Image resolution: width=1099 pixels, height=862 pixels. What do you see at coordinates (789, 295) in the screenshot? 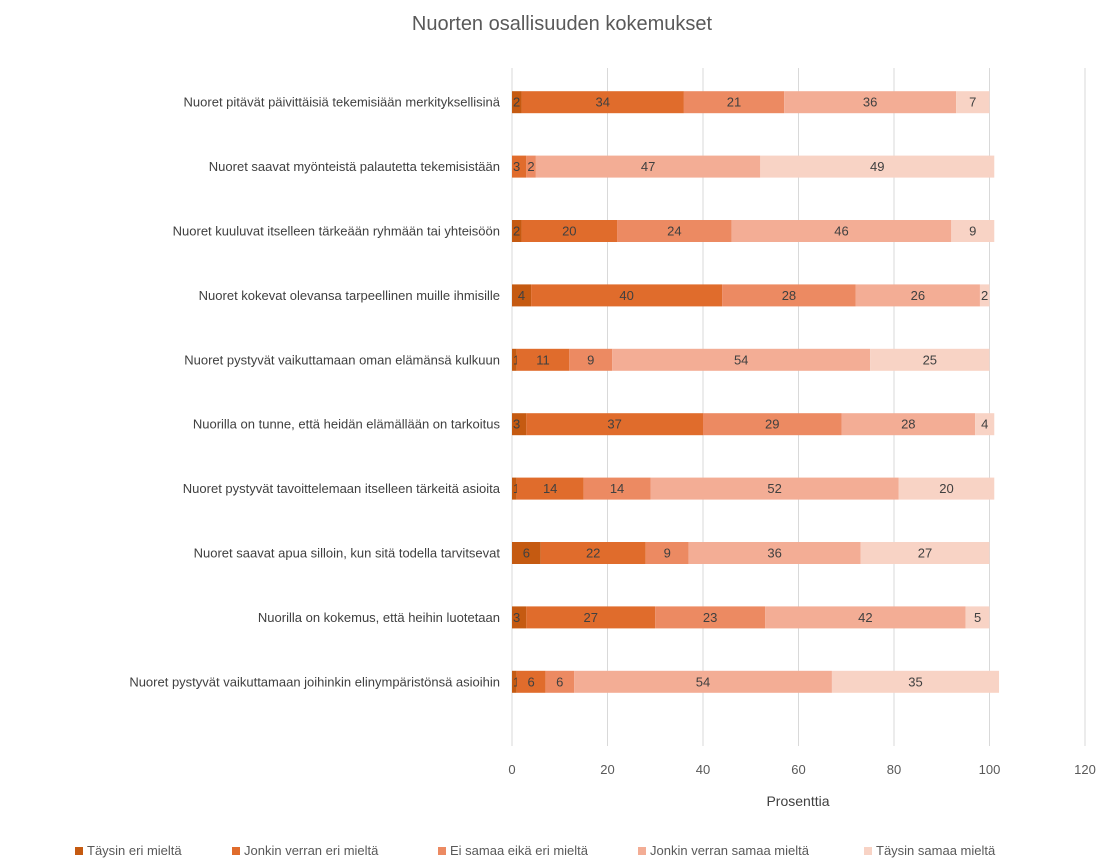
I see `data-label: 28` at bounding box center [789, 295].